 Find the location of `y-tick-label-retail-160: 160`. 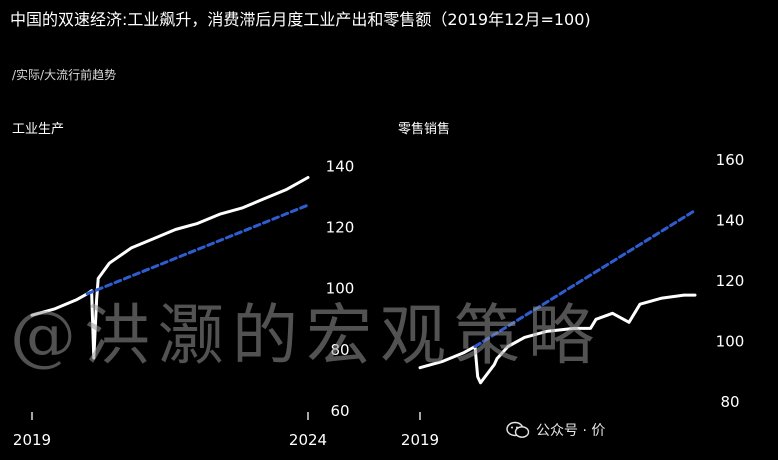

y-tick-label-retail-160: 160 is located at coordinates (730, 160).